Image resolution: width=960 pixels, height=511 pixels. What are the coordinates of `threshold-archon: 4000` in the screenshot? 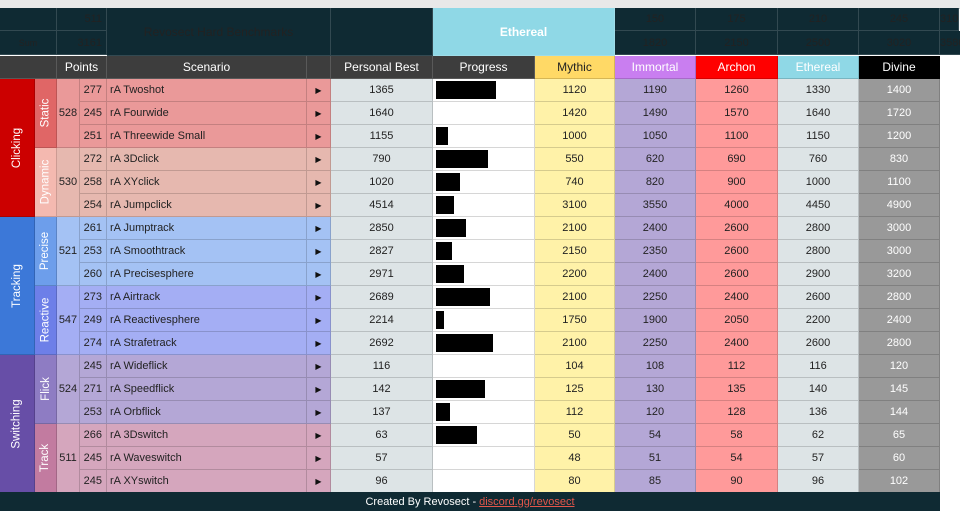 It's located at (737, 205).